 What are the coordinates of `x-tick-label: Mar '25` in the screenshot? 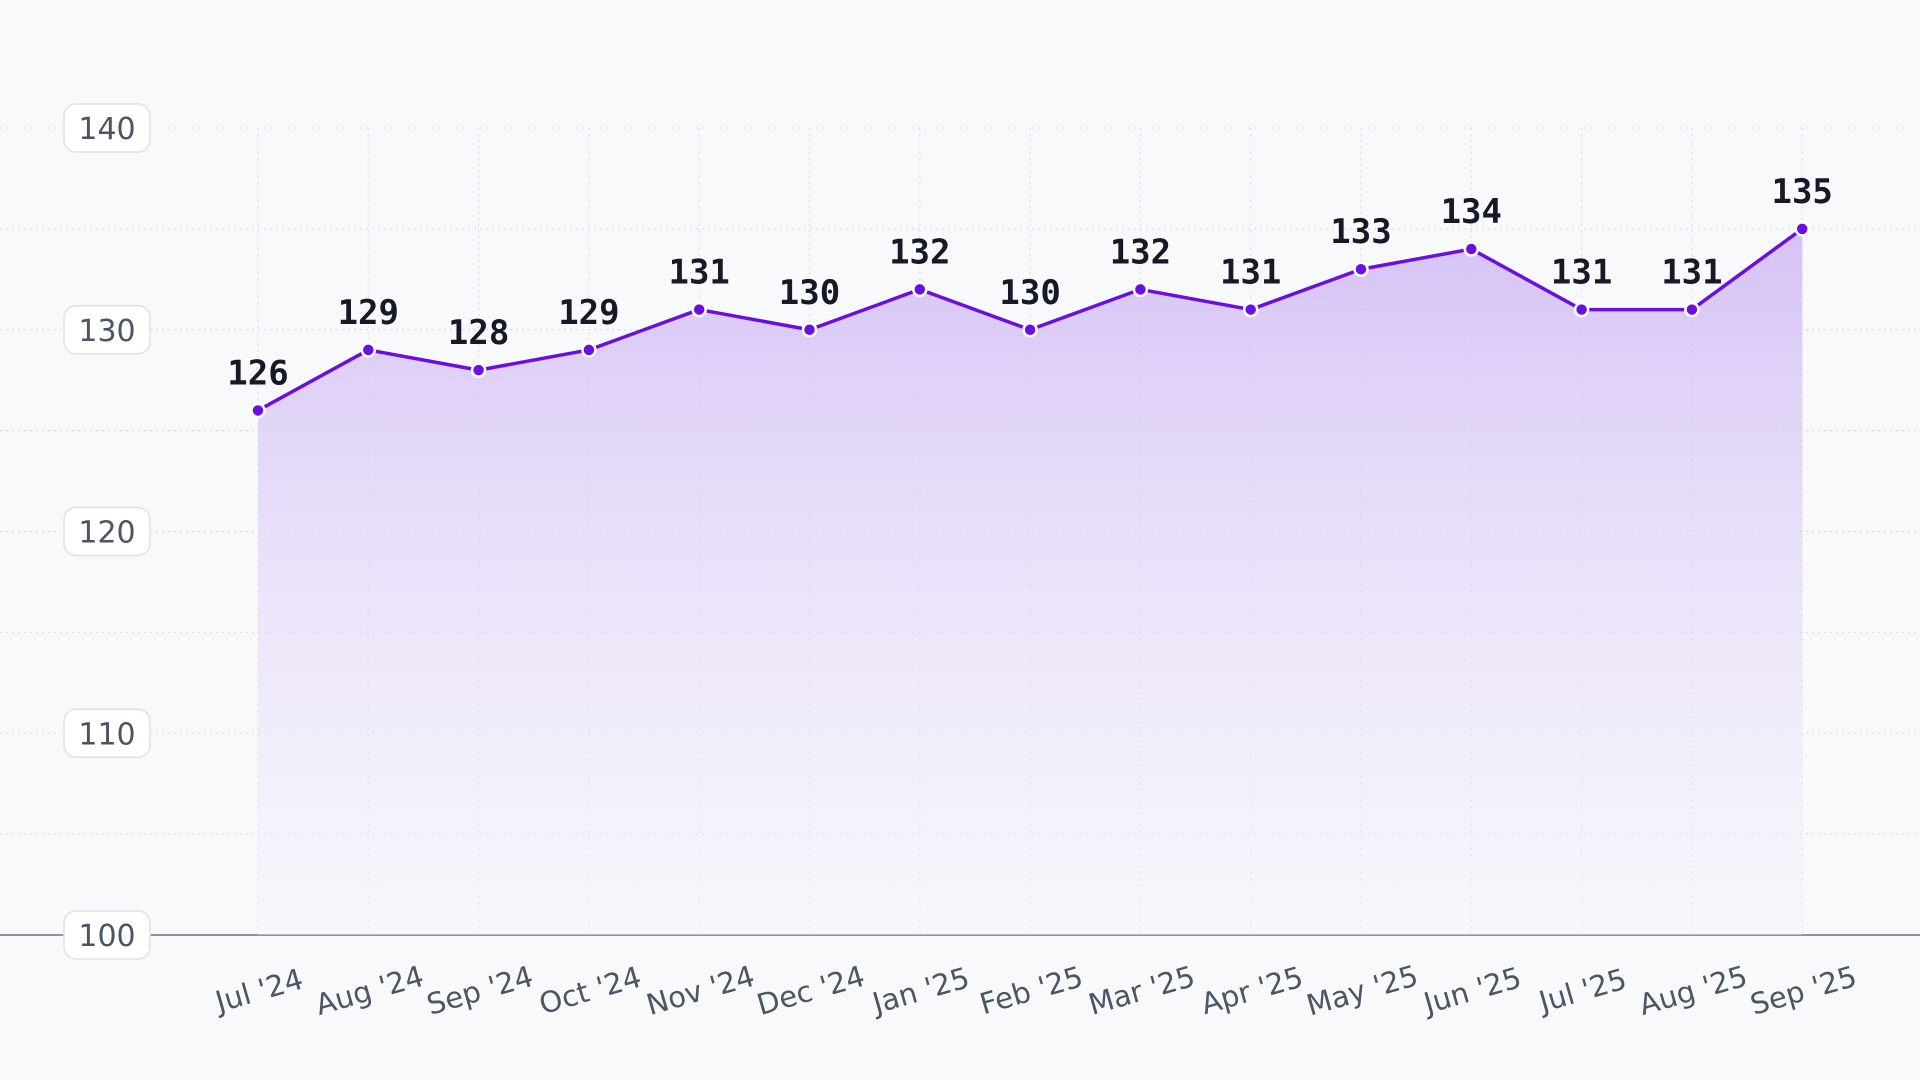 It's located at (1142, 990).